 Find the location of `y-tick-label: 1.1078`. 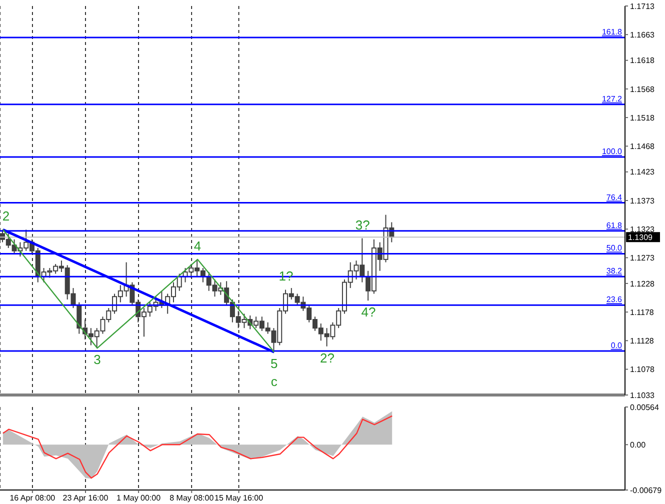

y-tick-label: 1.1078 is located at coordinates (643, 369).